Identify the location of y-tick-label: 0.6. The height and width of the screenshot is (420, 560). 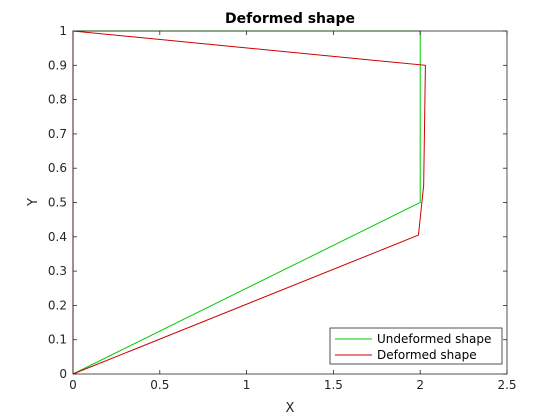
(57, 168).